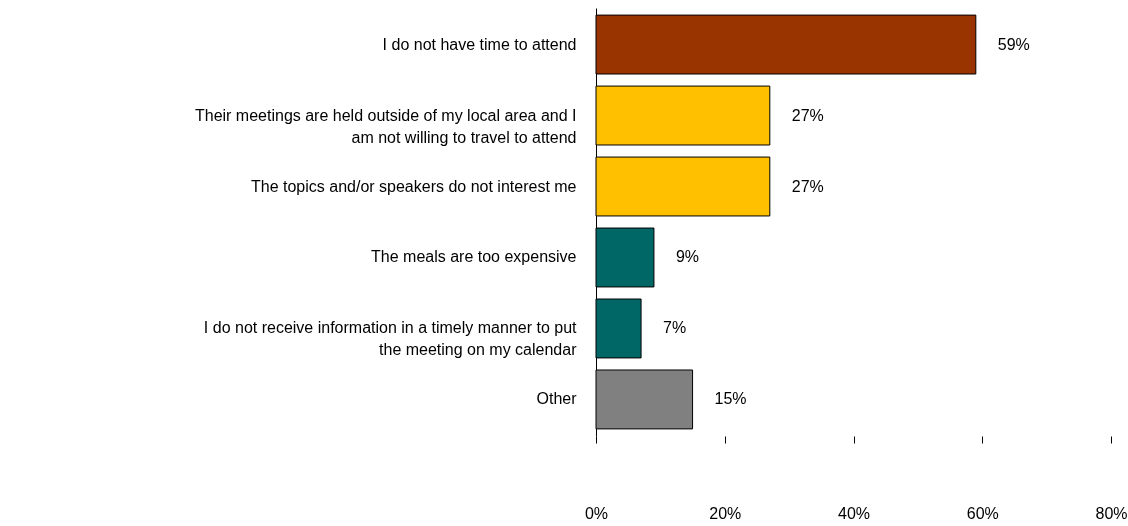  I want to click on data-label: 9%, so click(687, 257).